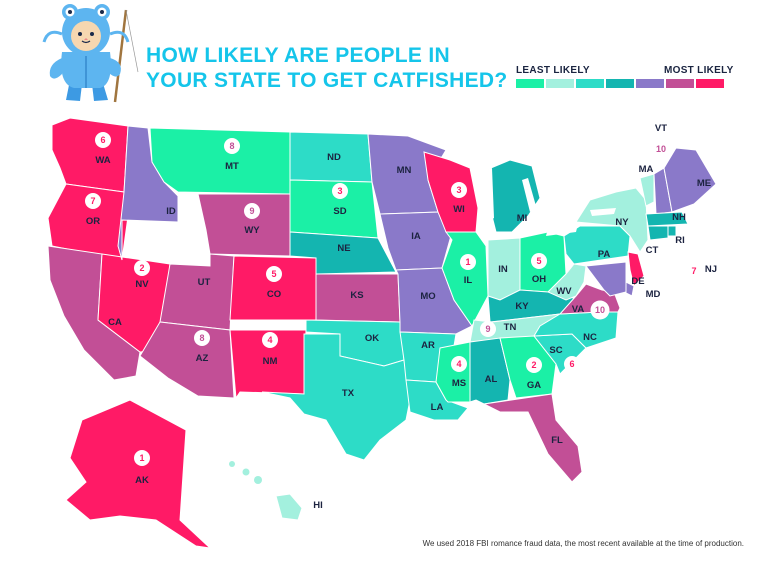 Image resolution: width=768 pixels, height=566 pixels. What do you see at coordinates (416, 236) in the screenshot?
I see `state-label-ia: IA` at bounding box center [416, 236].